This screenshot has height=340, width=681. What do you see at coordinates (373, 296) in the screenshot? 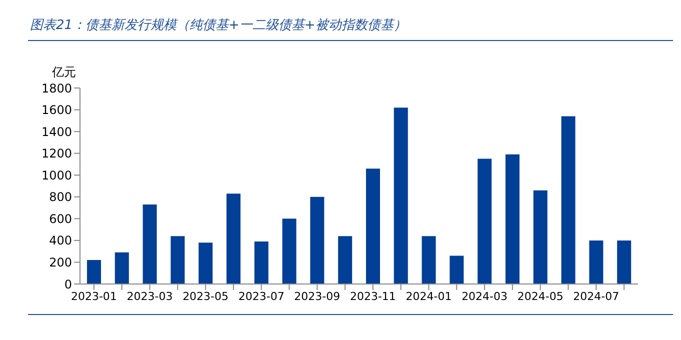
I see `x-tick-label: 2023-11` at bounding box center [373, 296].